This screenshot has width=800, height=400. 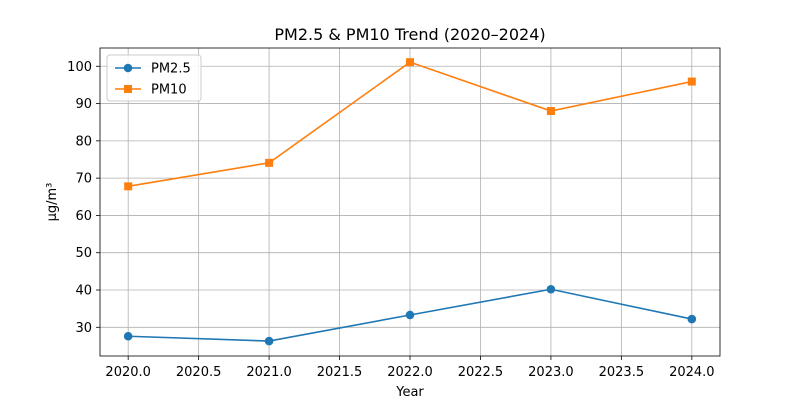 I want to click on y-tick-label: 90, so click(x=83, y=104).